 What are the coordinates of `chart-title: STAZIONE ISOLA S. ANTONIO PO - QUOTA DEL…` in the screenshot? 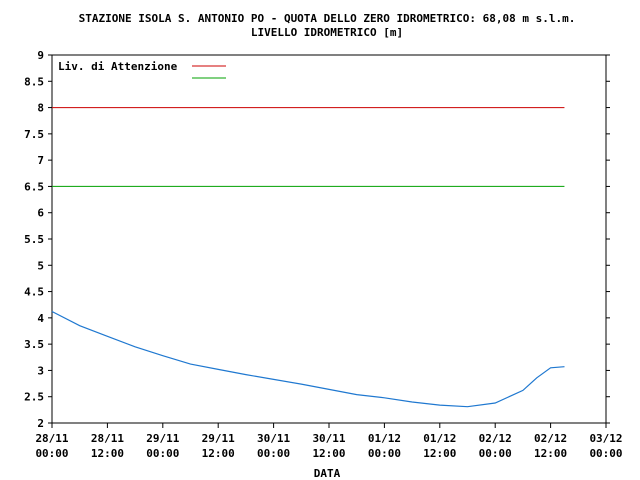 It's located at (327, 18).